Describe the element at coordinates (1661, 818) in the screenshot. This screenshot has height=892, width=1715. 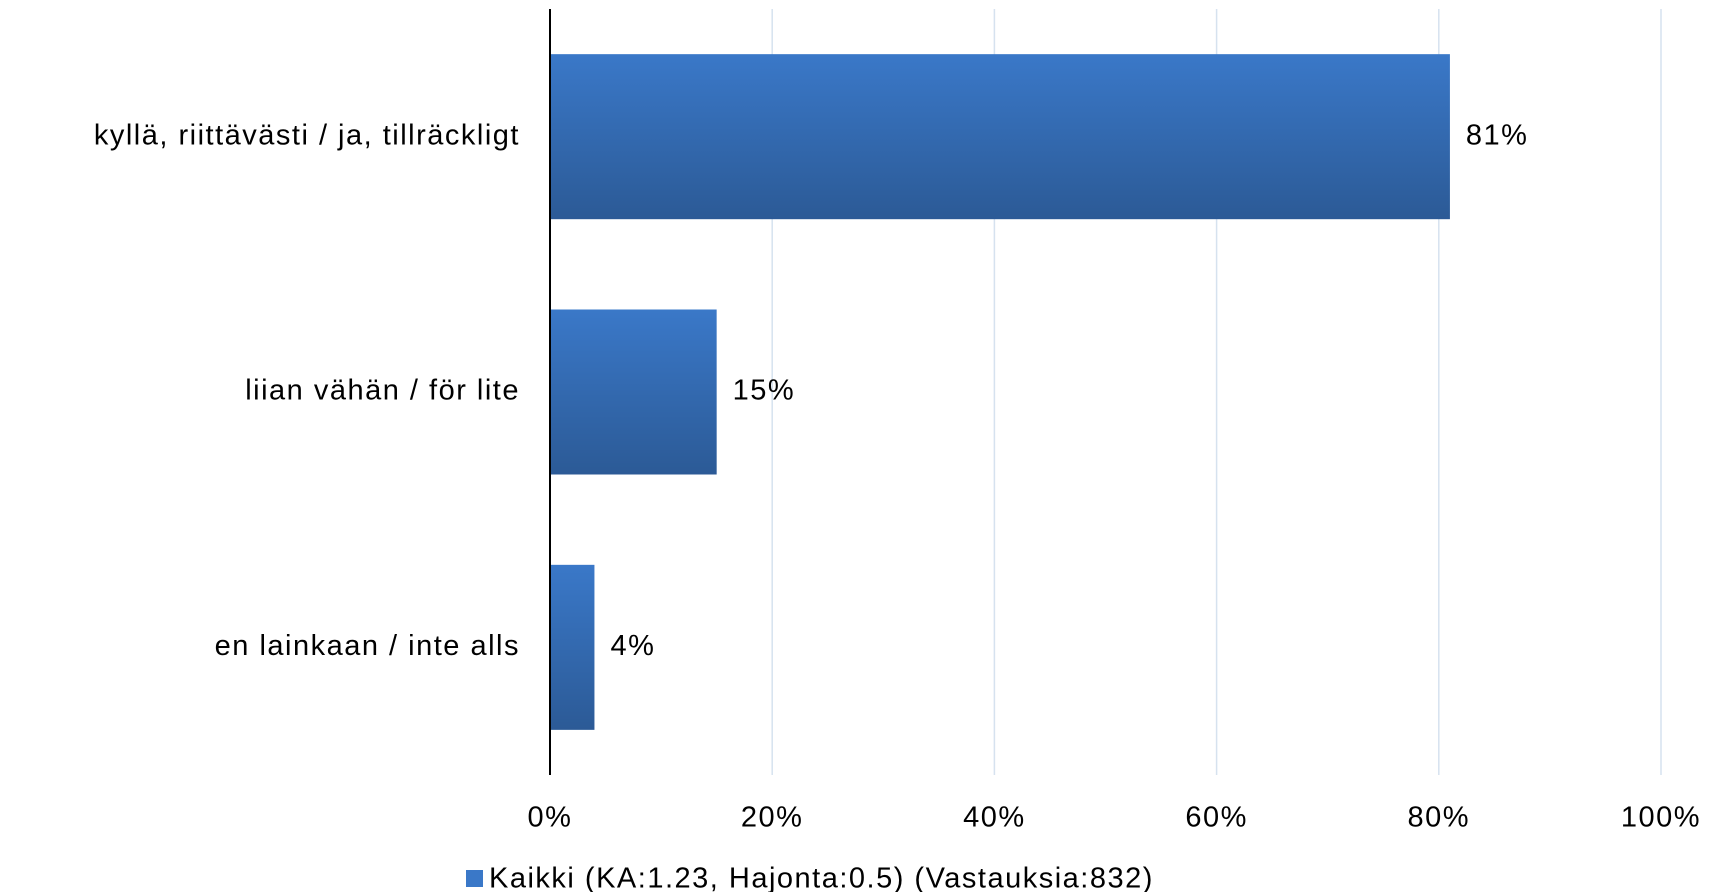
I see `x-tick-label: 100%` at that location.